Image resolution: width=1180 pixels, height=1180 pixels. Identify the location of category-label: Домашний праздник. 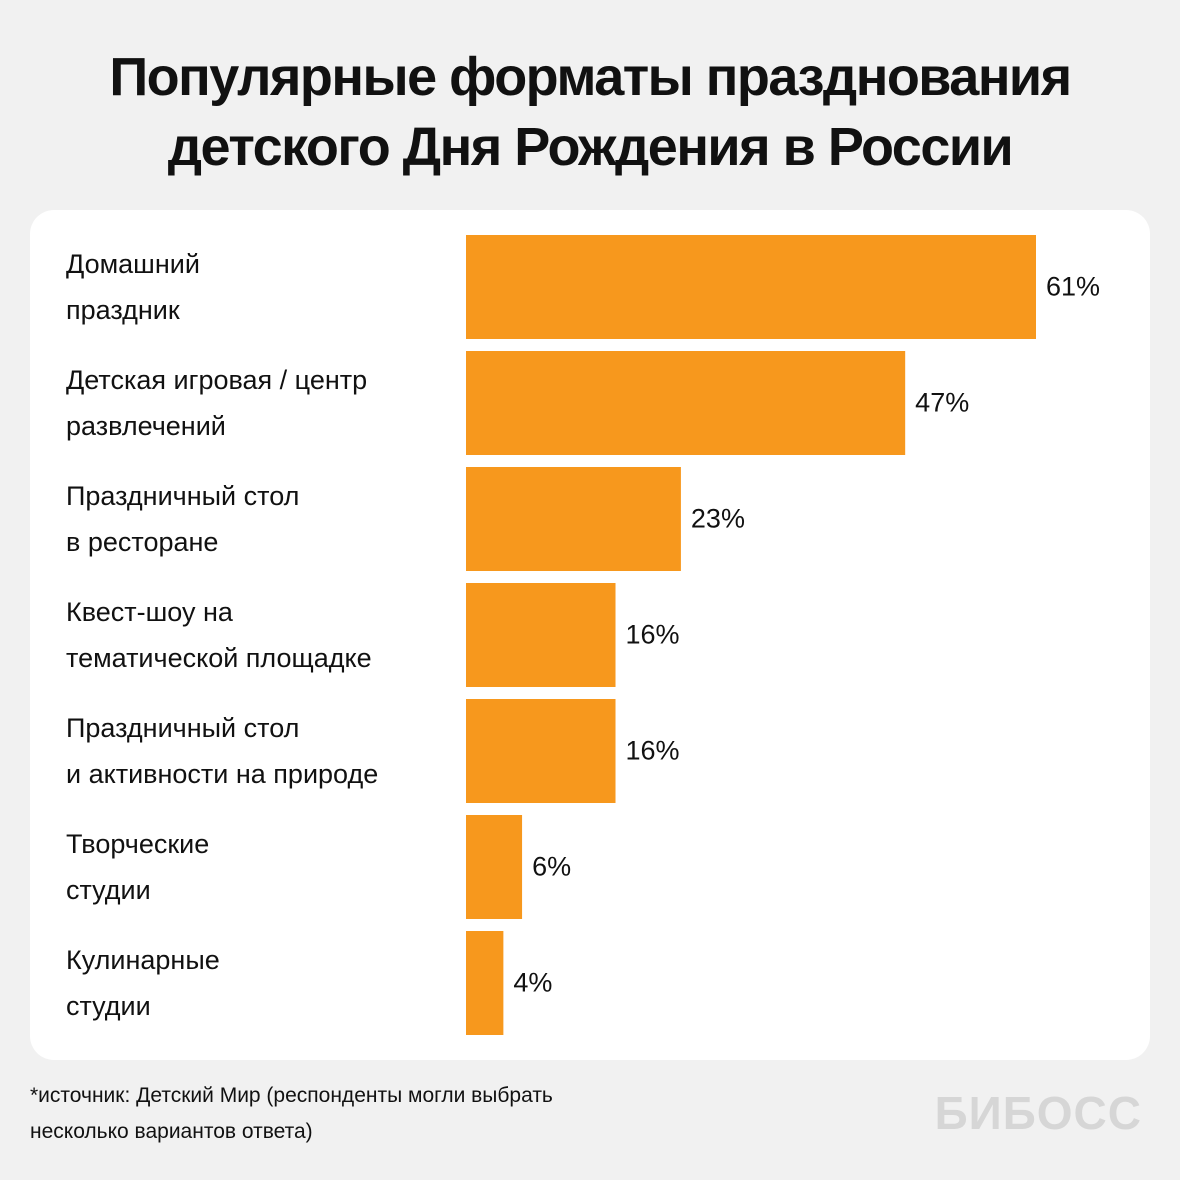
(133, 287).